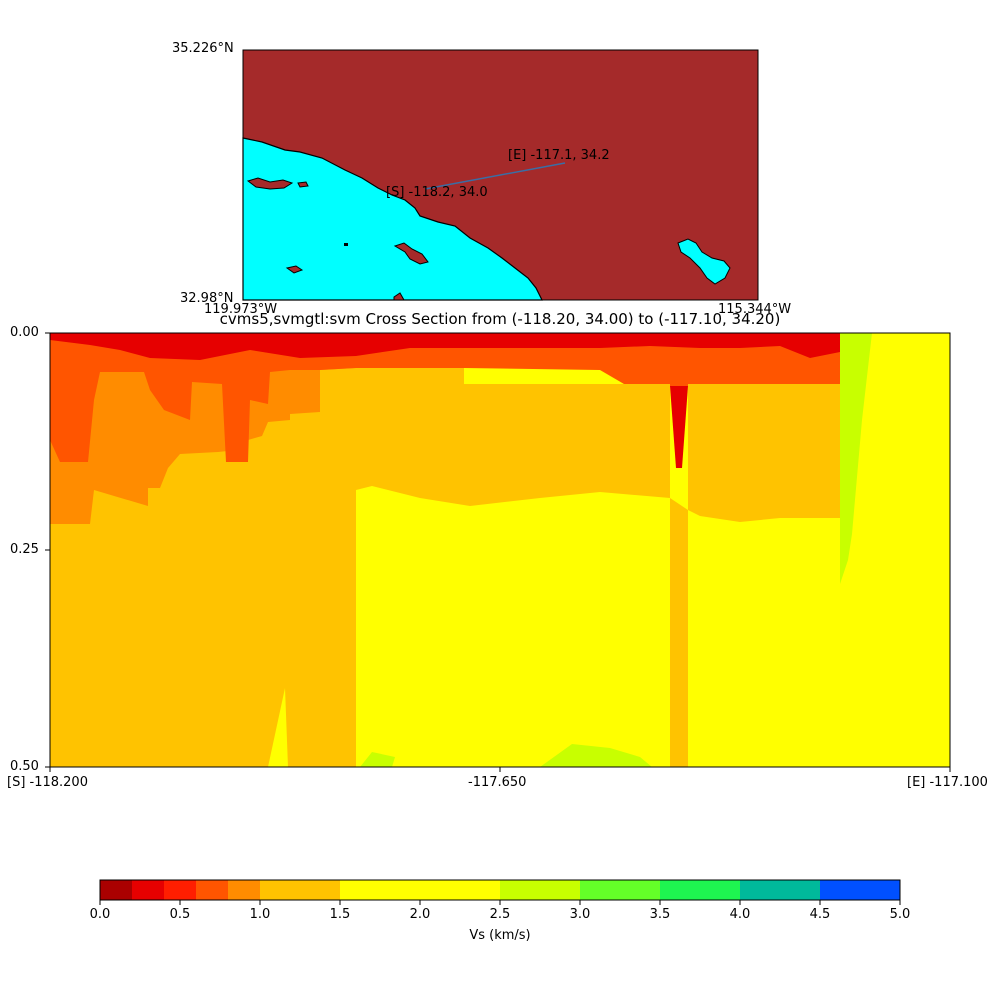 The image size is (1000, 1000). I want to click on island-barnacle, so click(346, 244).